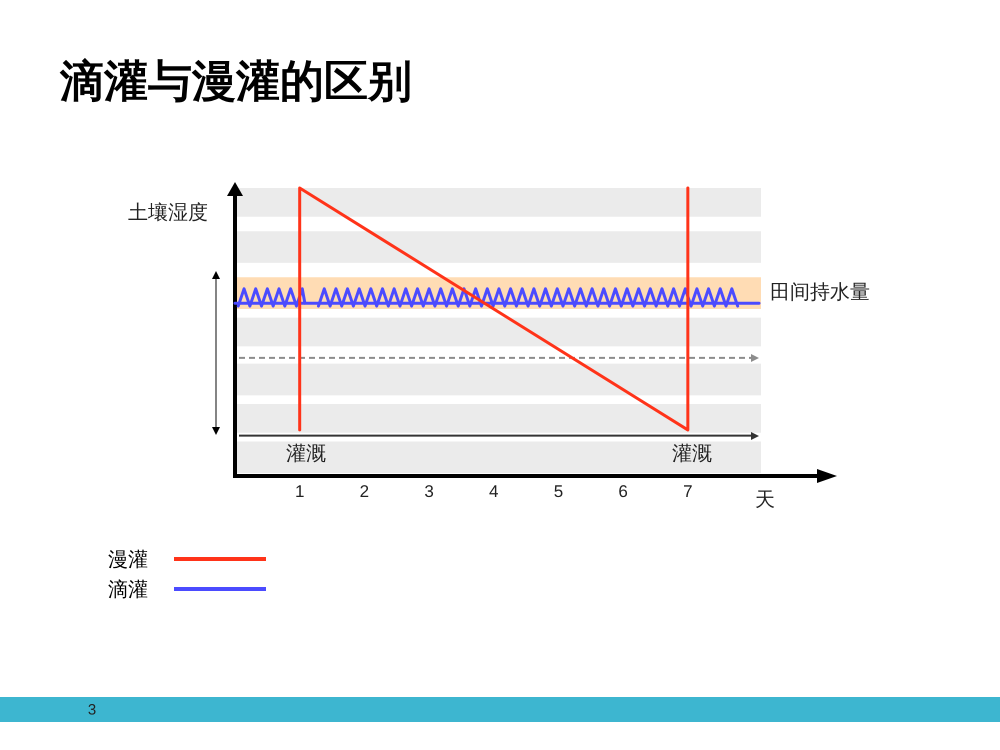  What do you see at coordinates (429, 491) in the screenshot?
I see `x-tick-label: 3` at bounding box center [429, 491].